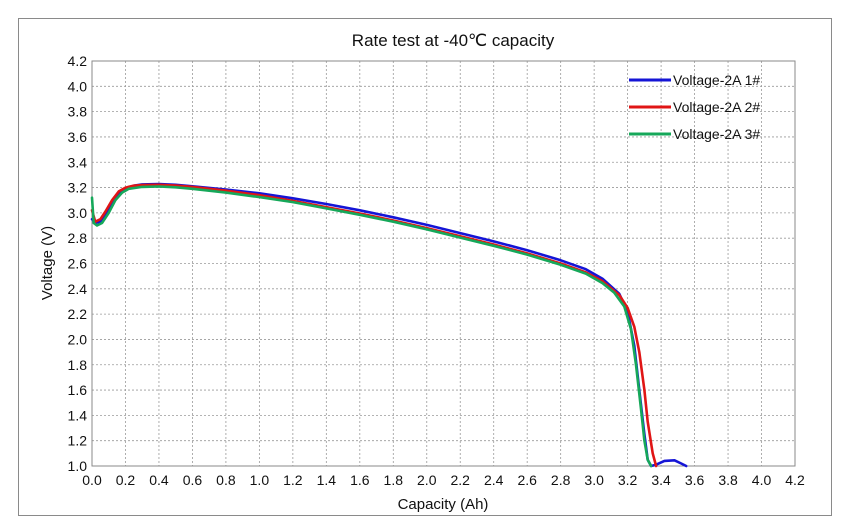 Image resolution: width=852 pixels, height=531 pixels. What do you see at coordinates (716, 80) in the screenshot?
I see `legend-label: Voltage-2A 1#` at bounding box center [716, 80].